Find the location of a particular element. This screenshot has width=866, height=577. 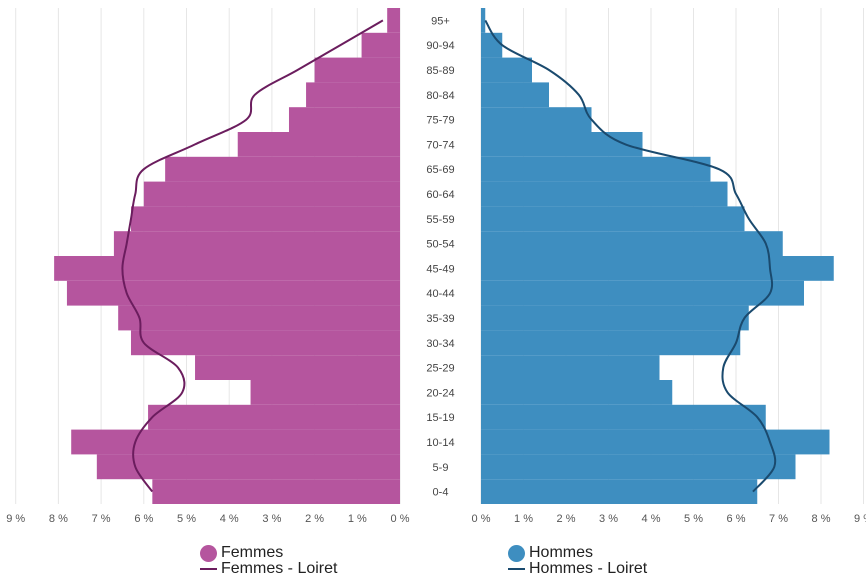

age-group-label: 90-94 is located at coordinates (440, 46).